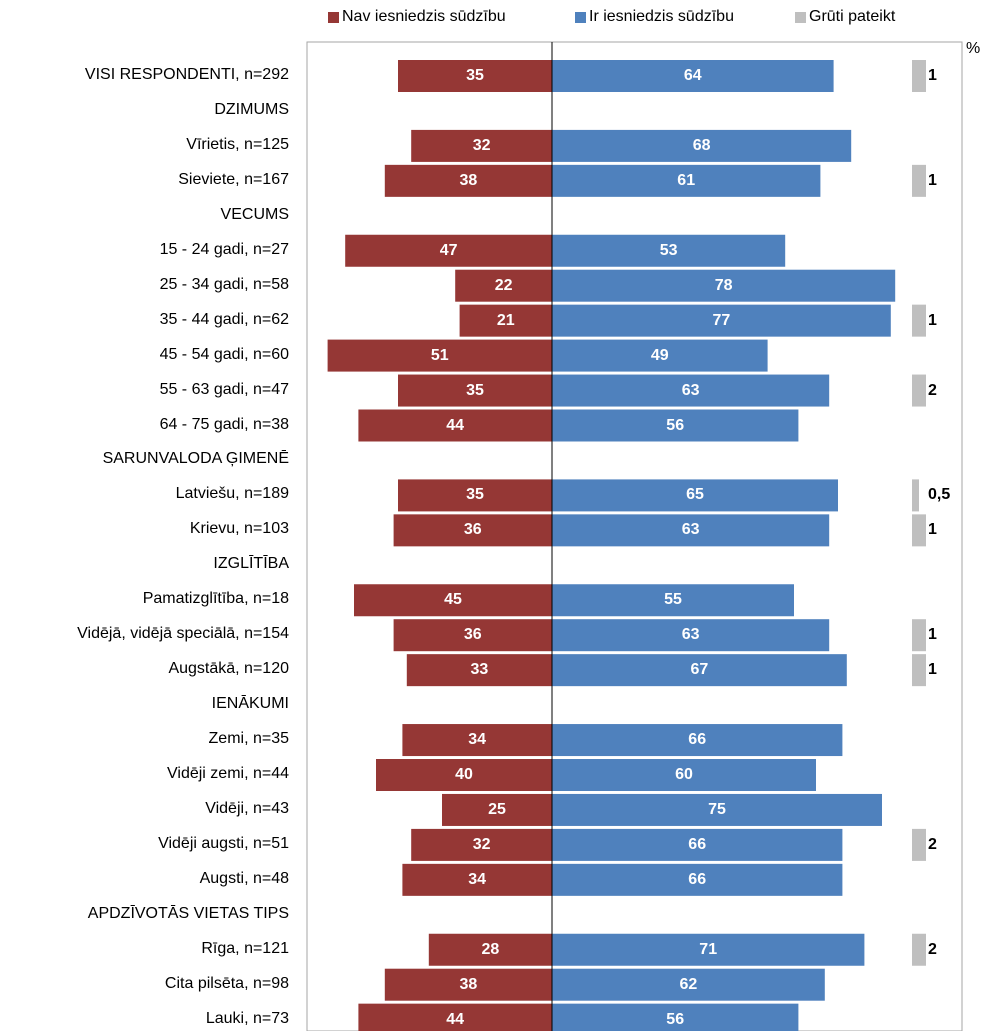  Describe the element at coordinates (464, 774) in the screenshot. I see `data-label-no: 40` at that location.